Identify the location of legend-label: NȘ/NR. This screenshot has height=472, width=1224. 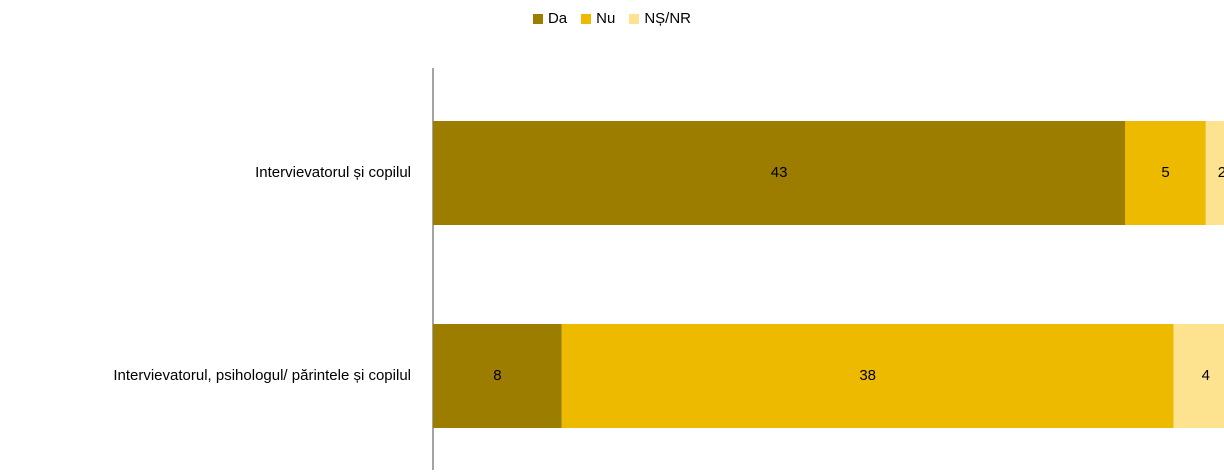
(668, 18).